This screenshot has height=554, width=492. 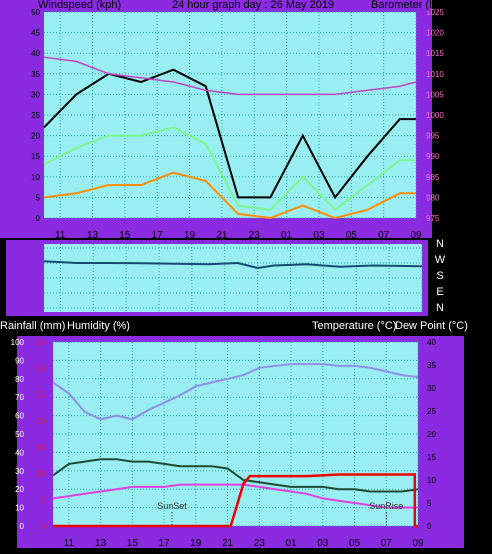 I want to click on humidity-axis-title: Humidity (%), so click(x=98, y=326).